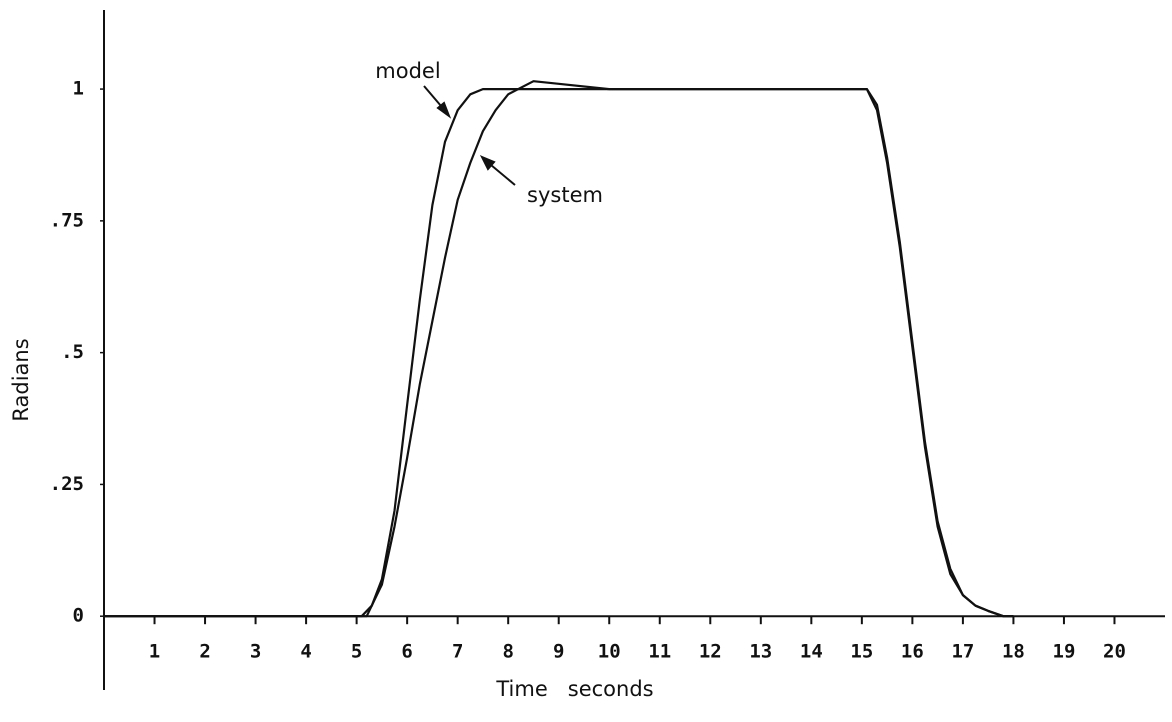 The image size is (1172, 722). Describe the element at coordinates (406, 652) in the screenshot. I see `x-tick-label: 6` at that location.